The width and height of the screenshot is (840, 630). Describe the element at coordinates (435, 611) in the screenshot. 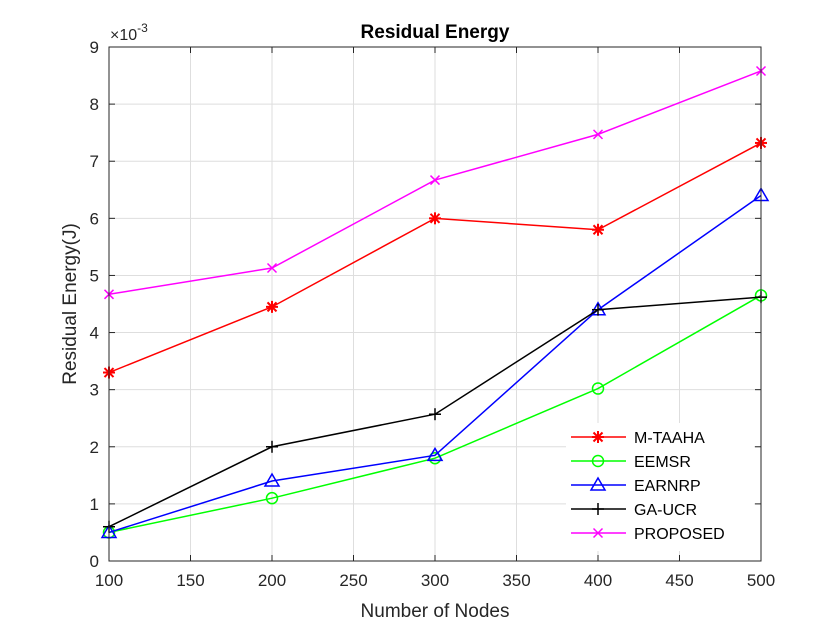

I see `x-axis-label: Number of Nodes` at that location.